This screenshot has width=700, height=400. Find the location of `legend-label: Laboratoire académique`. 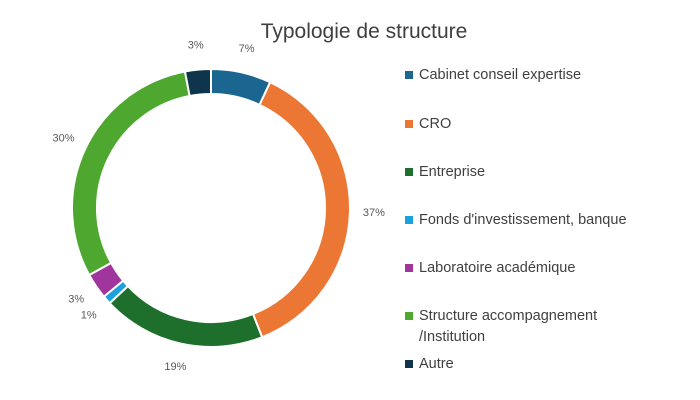

legend-label: Laboratoire académique is located at coordinates (497, 268).